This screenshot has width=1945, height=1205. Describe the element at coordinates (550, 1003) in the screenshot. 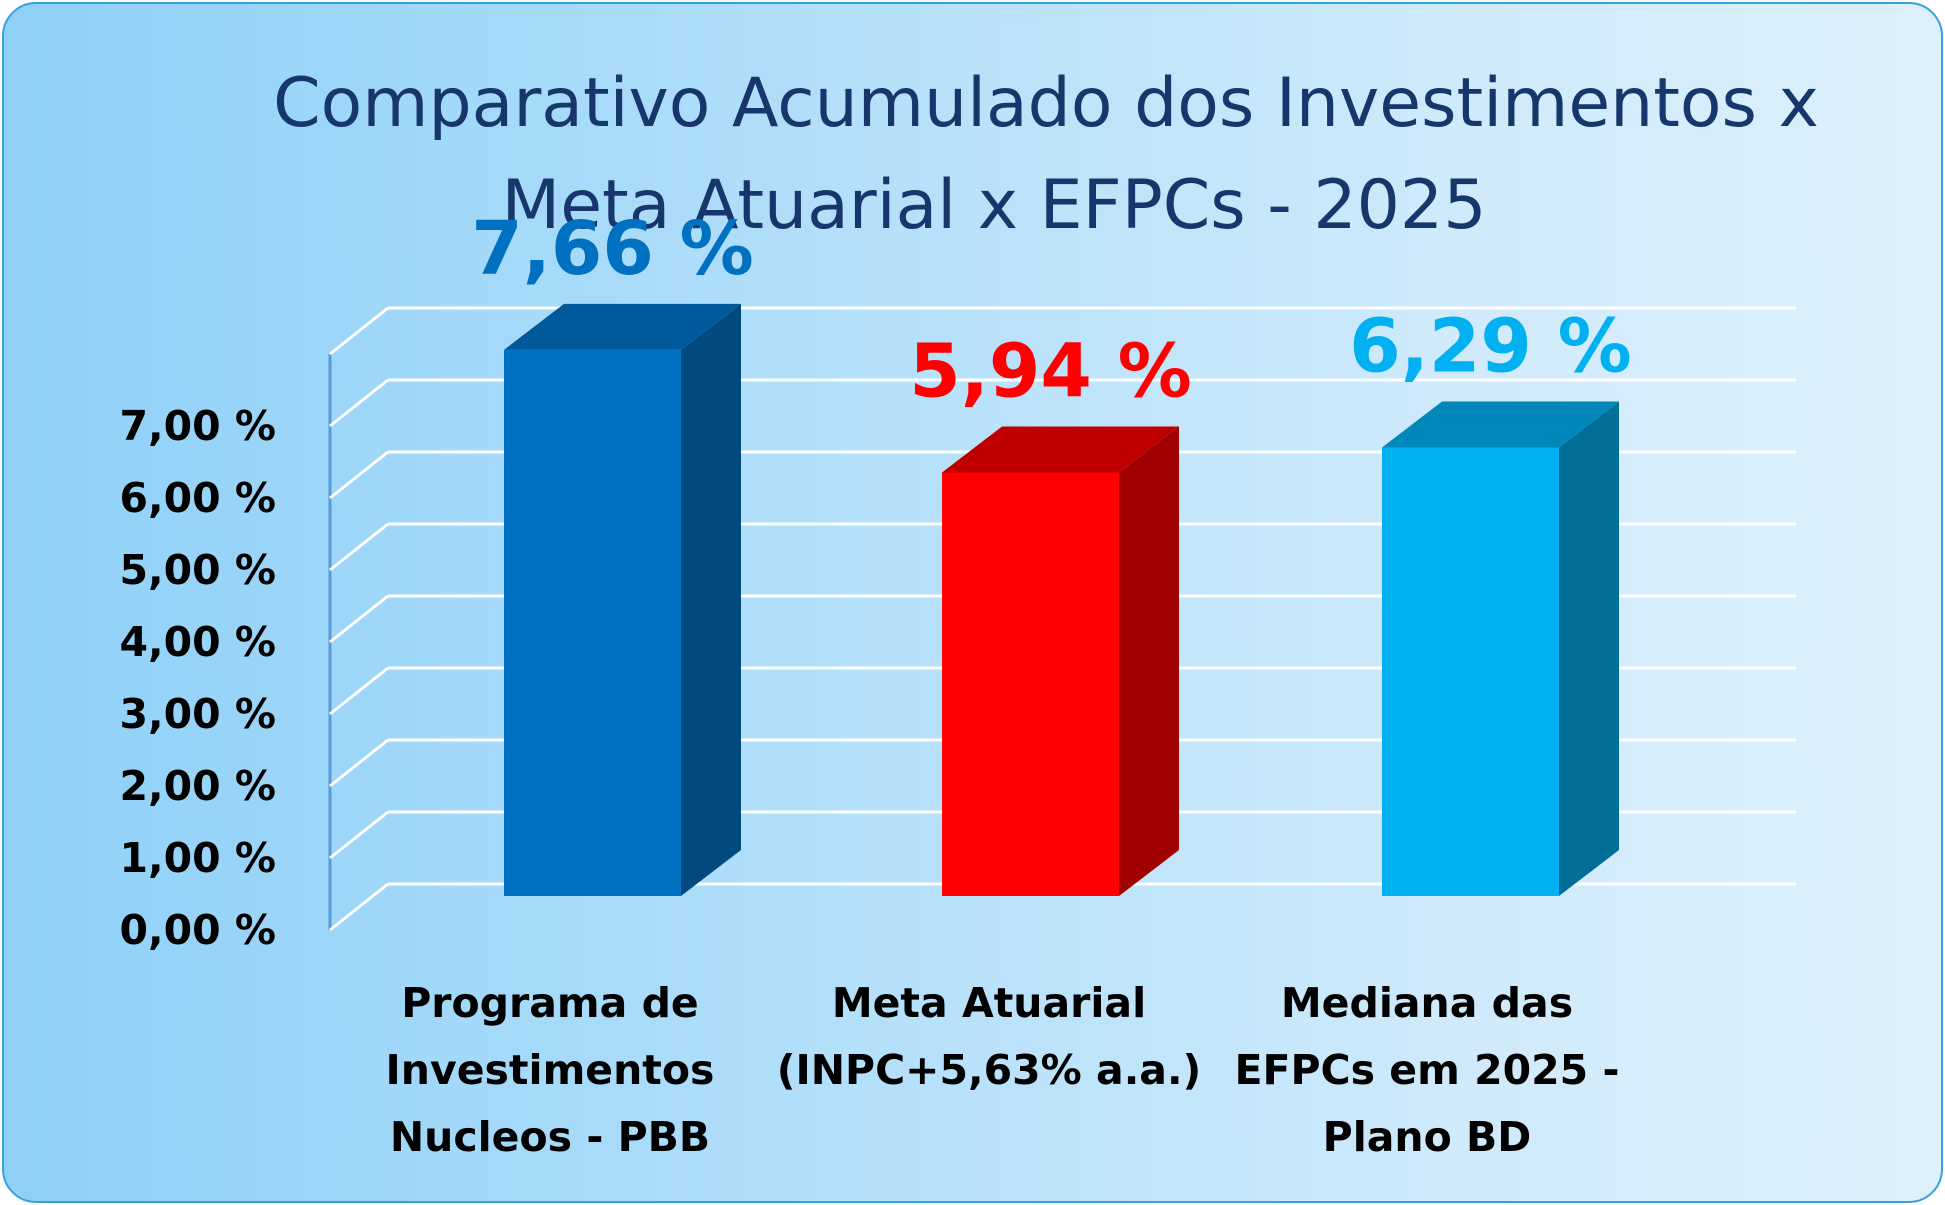

I see `category-label-line: Programa de` at that location.